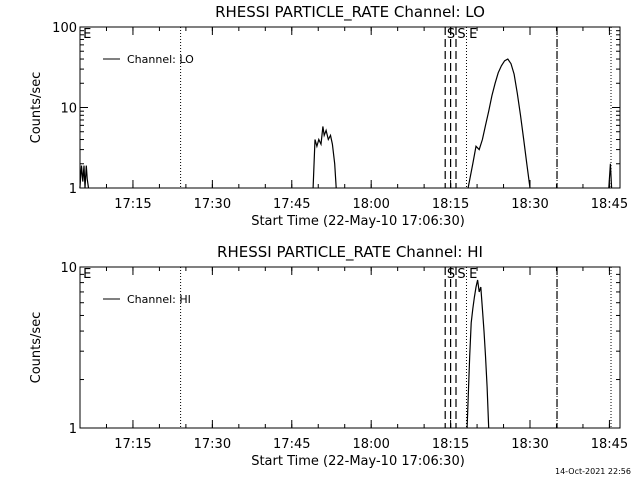 The width and height of the screenshot is (640, 480). What do you see at coordinates (350, 252) in the screenshot?
I see `chart-title: RHESSI PARTICLE_RATE Channel: HI` at bounding box center [350, 252].